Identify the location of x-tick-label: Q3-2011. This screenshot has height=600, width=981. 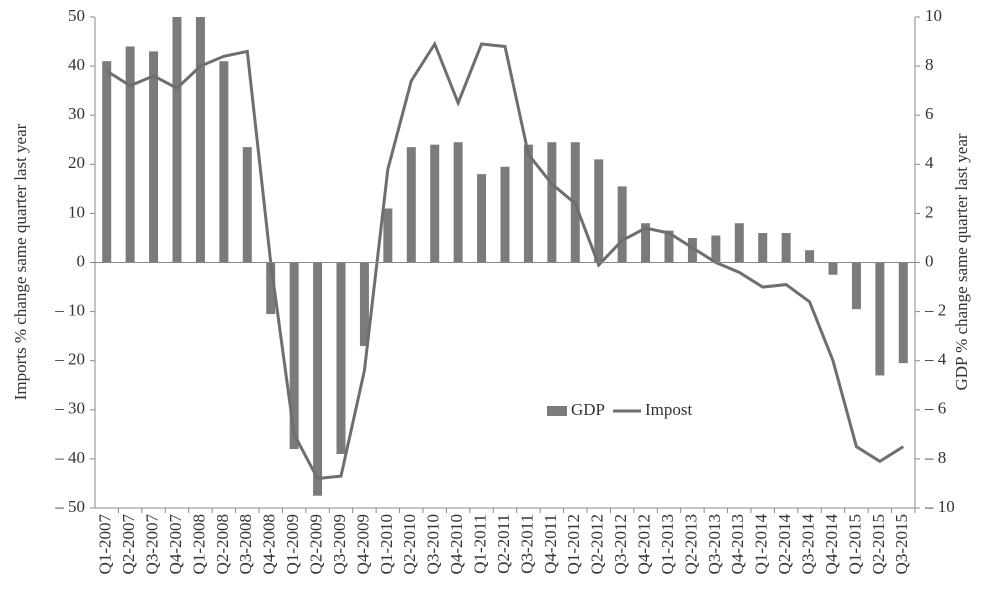
(526, 544).